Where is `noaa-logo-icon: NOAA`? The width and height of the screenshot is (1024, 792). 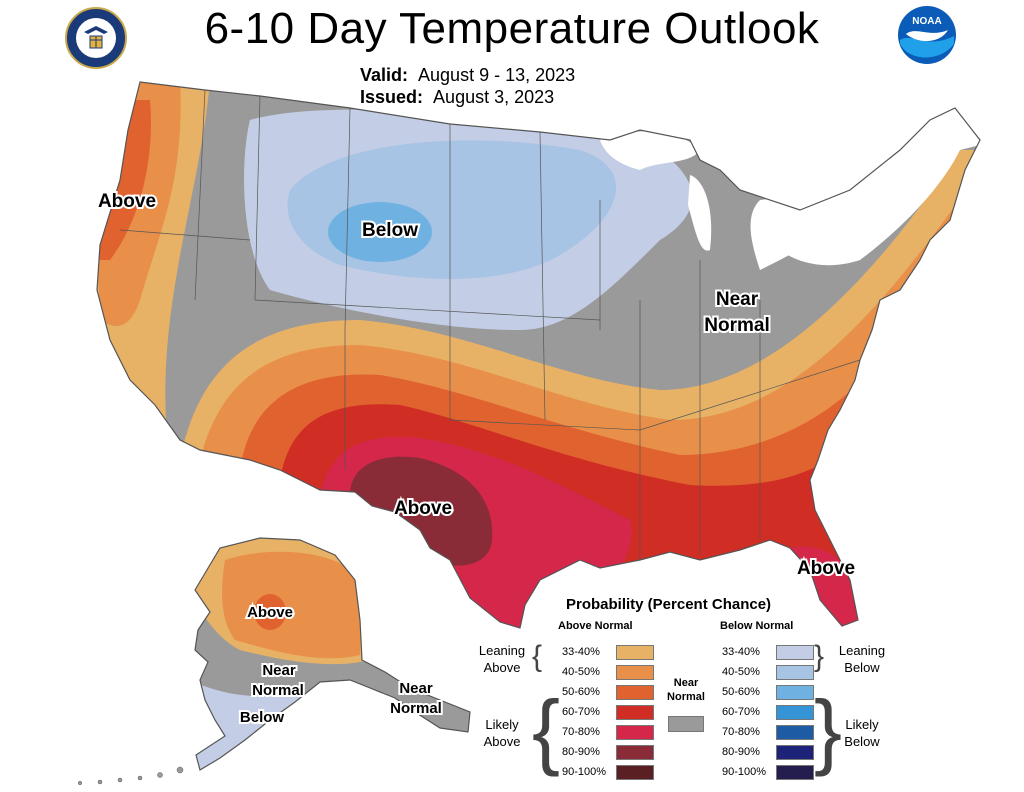 noaa-logo-icon: NOAA is located at coordinates (927, 35).